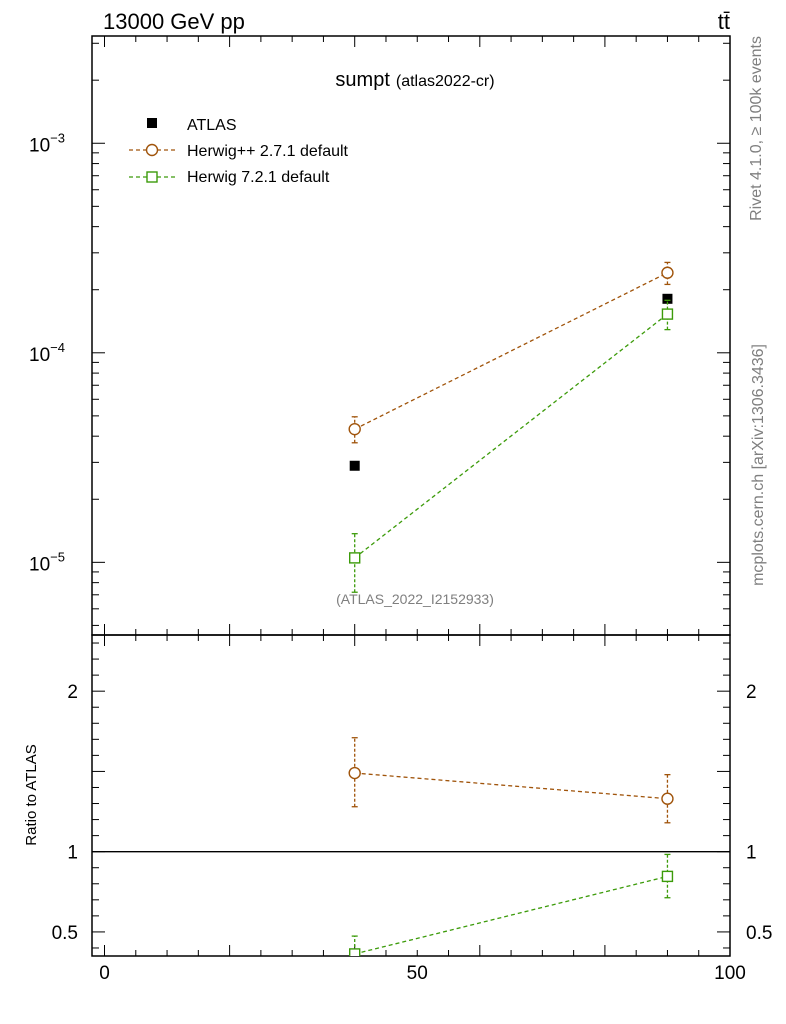 The width and height of the screenshot is (786, 1024). What do you see at coordinates (511, 786) in the screenshot?
I see `ratio-series-1-line` at bounding box center [511, 786].